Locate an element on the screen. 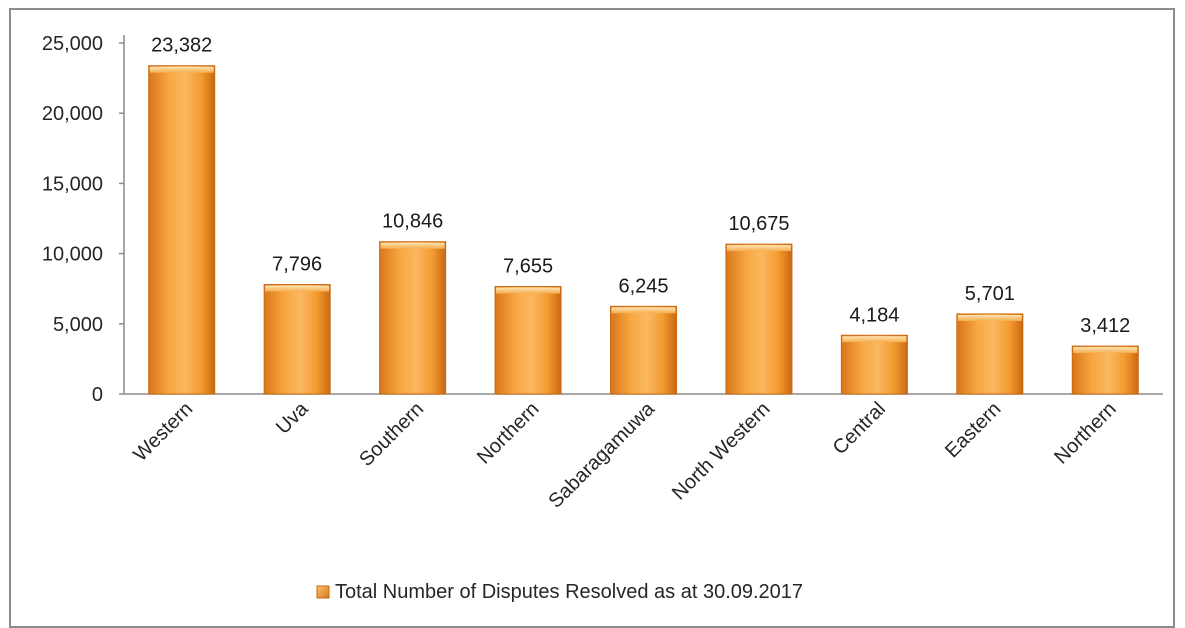  y-tick-label: 25,000 is located at coordinates (72, 44).